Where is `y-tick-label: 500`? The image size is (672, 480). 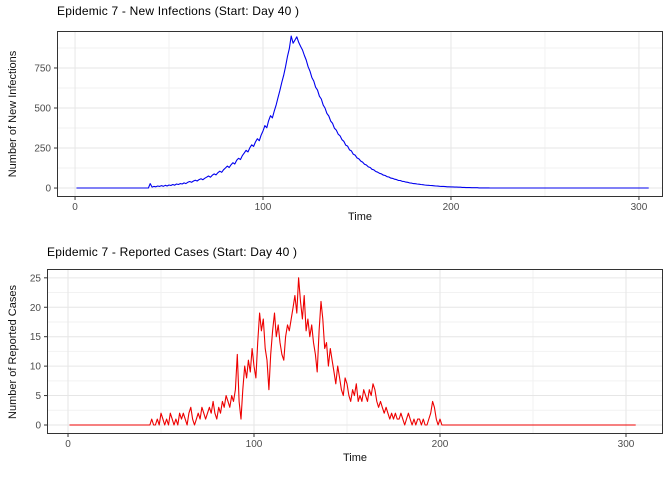
y-tick-label: 500 is located at coordinates (42, 108).